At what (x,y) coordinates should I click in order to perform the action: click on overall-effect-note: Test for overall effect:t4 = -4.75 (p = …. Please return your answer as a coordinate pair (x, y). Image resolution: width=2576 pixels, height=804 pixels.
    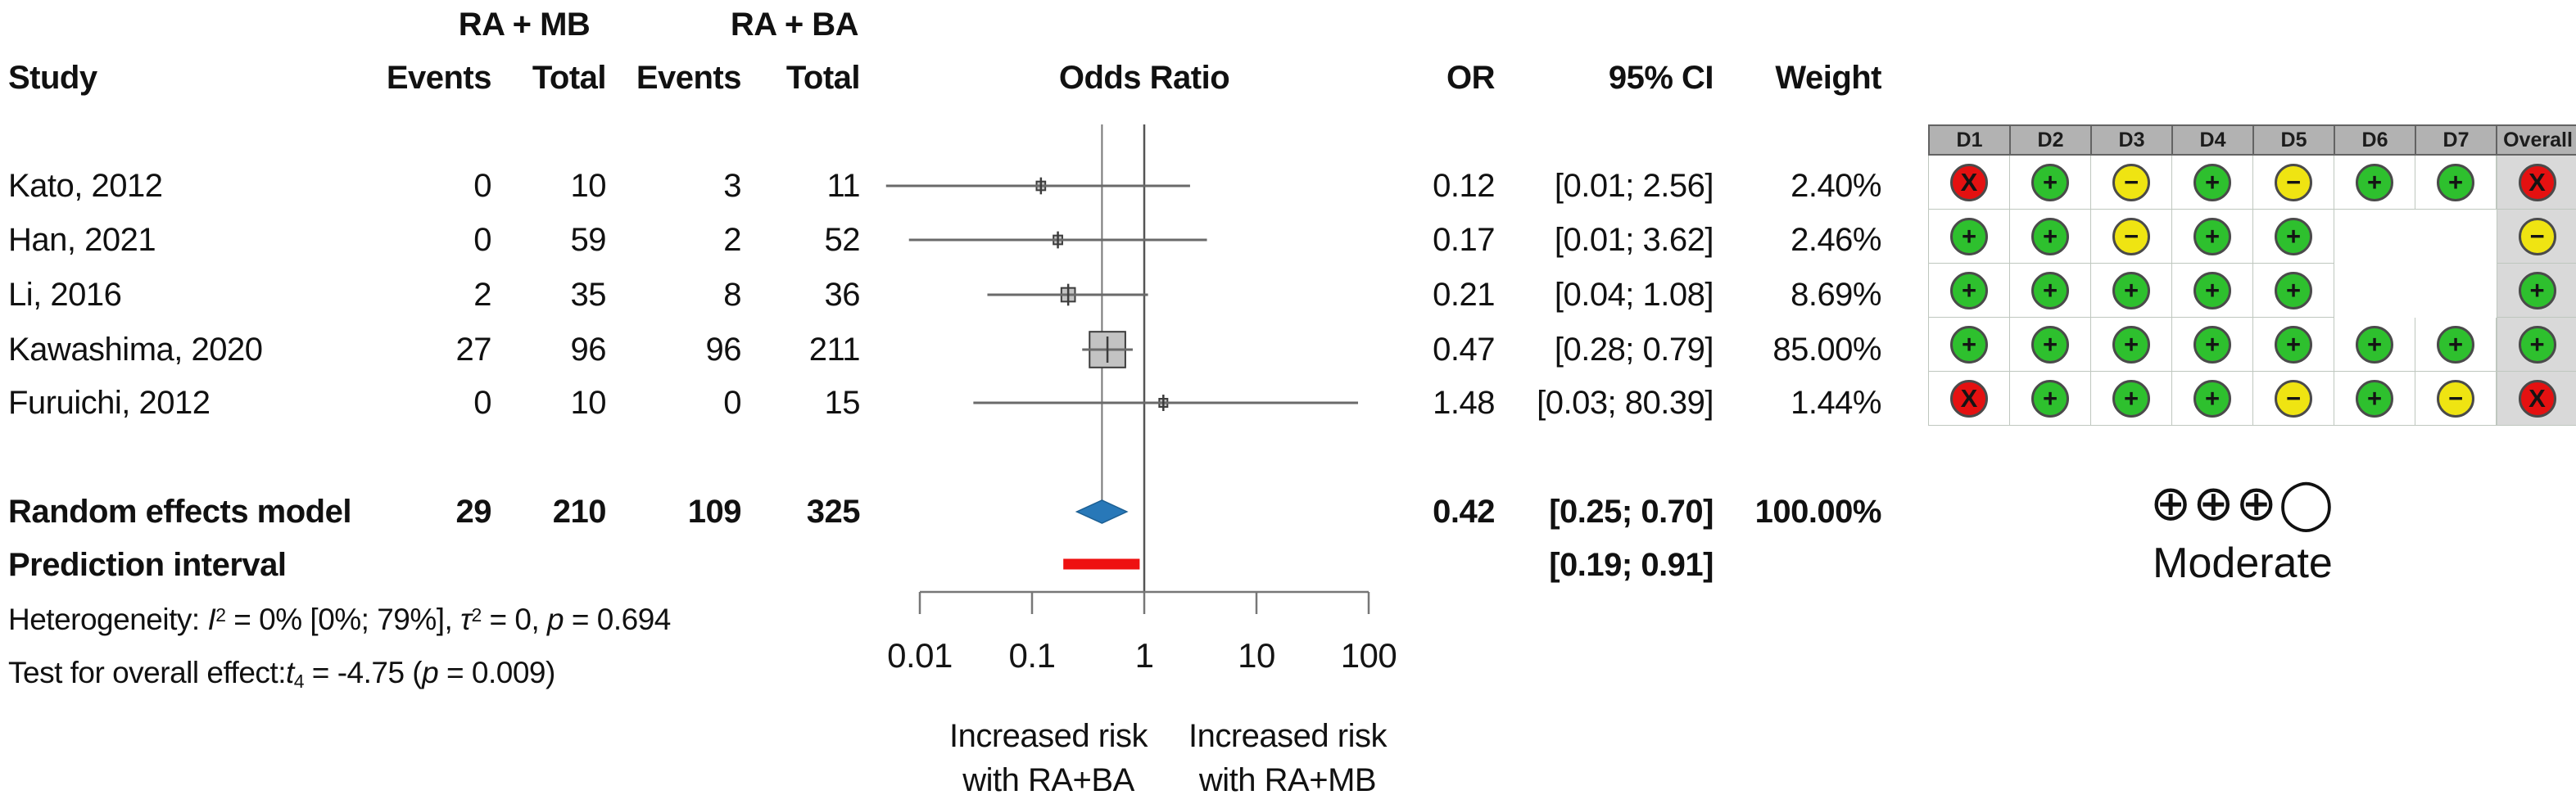
    Looking at the image, I should click on (954, 674).